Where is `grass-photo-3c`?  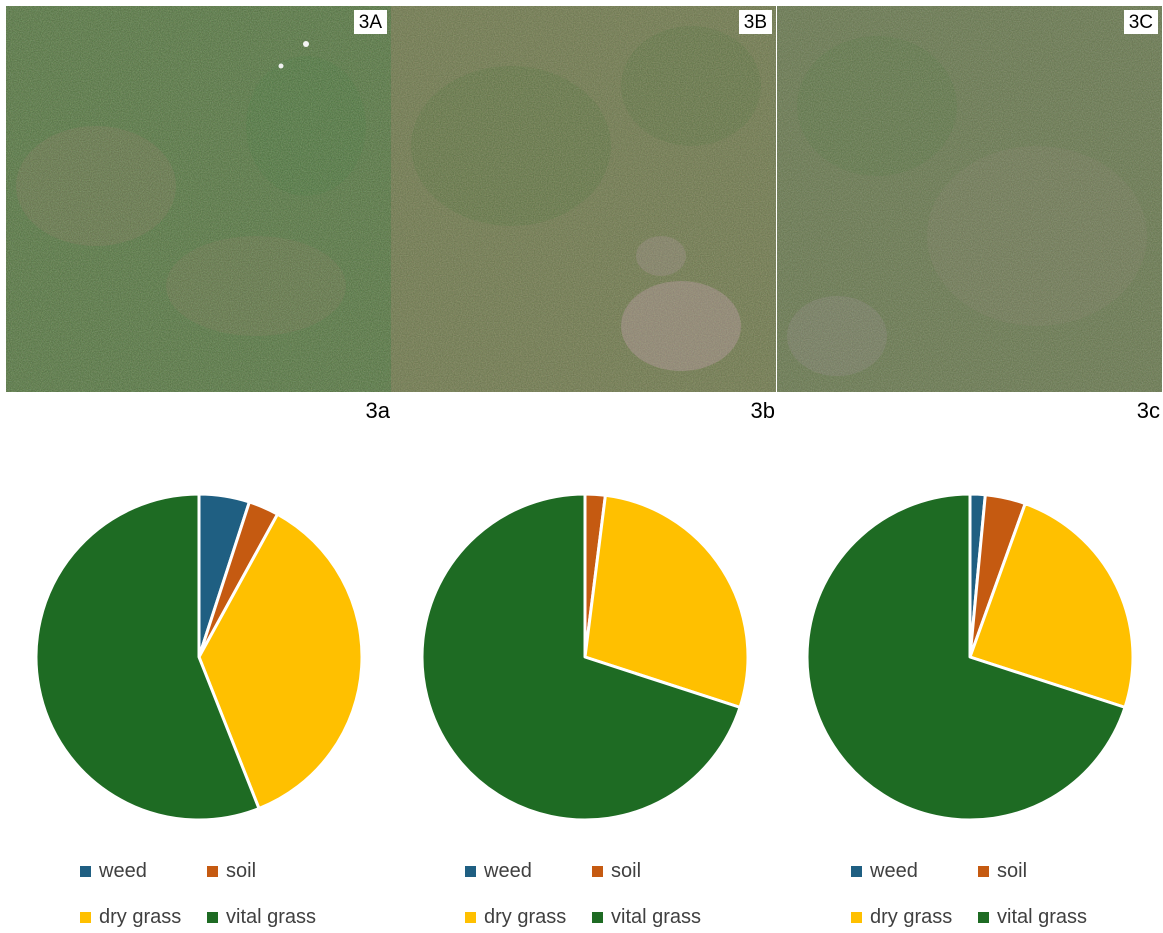
grass-photo-3c is located at coordinates (969, 199).